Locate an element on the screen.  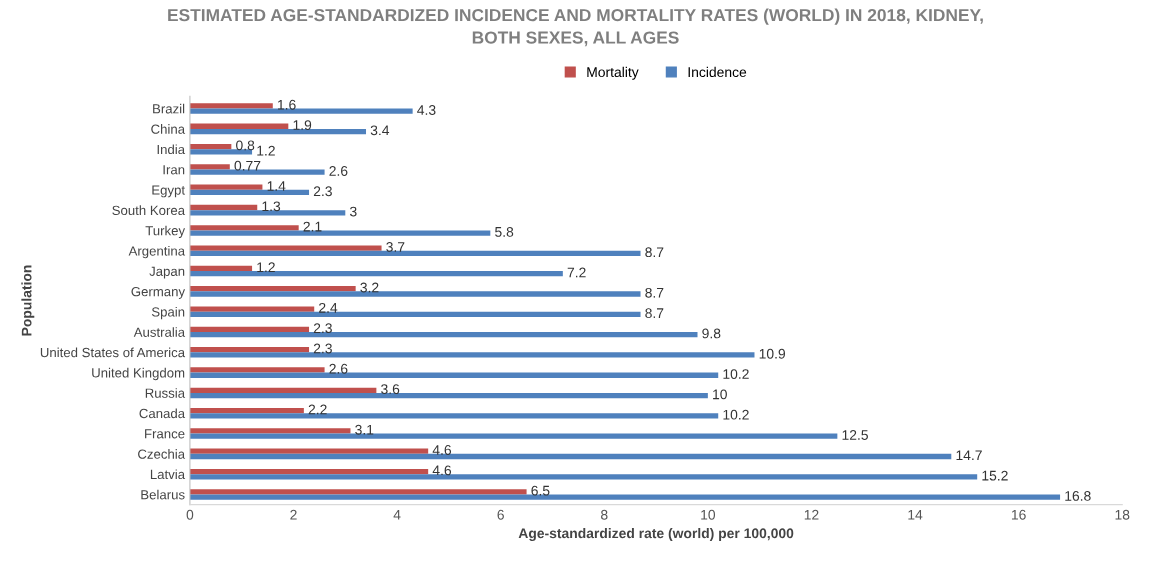
data-label: 2.2 is located at coordinates (317, 409).